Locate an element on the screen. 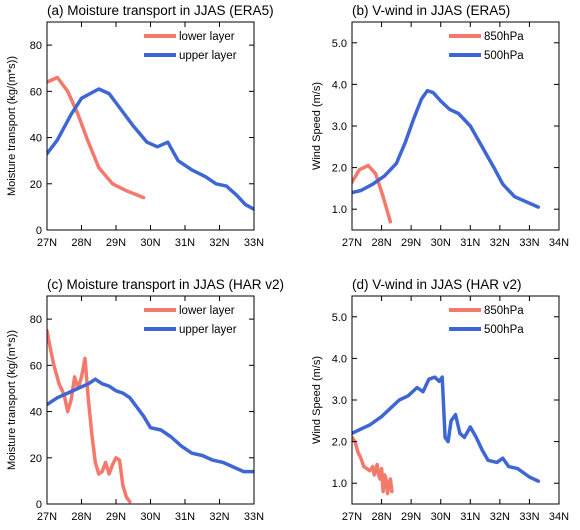 Image resolution: width=580 pixels, height=530 pixels. panel-title: (c) Moisture transport in JJAS (HAR v2) is located at coordinates (165, 284).